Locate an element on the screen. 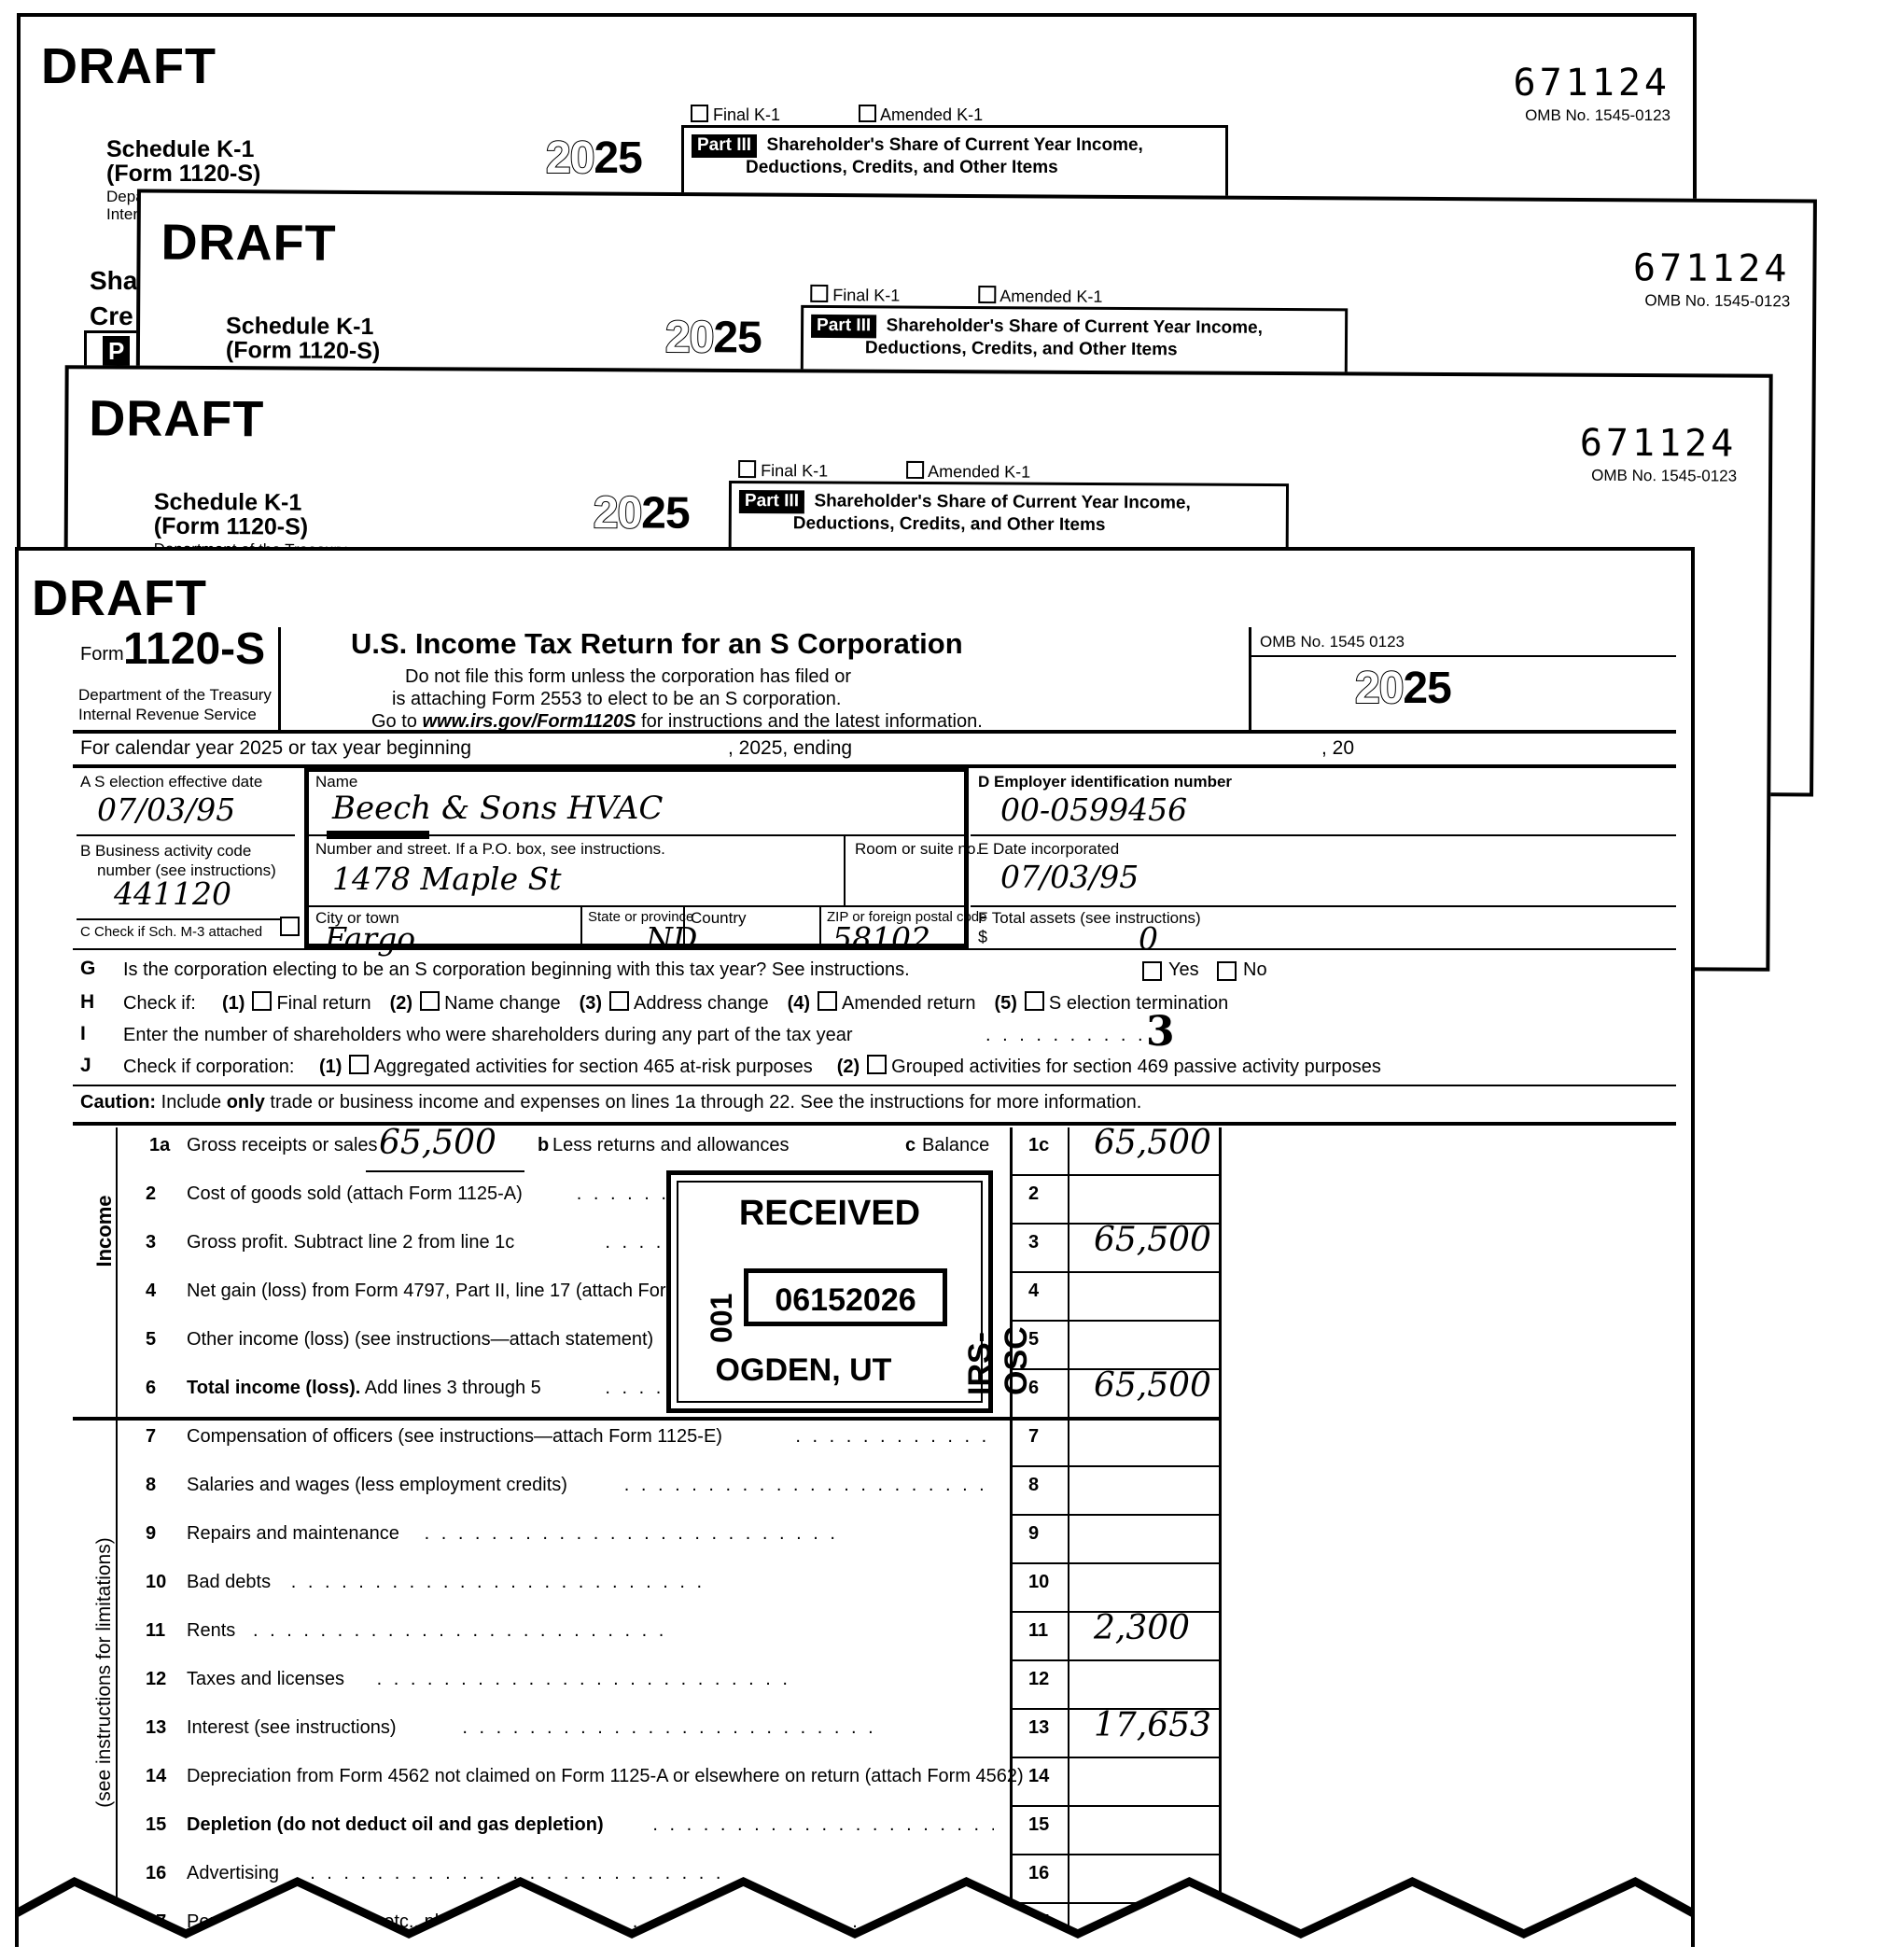 The image size is (1887, 1960). line-g-yes-checkbox is located at coordinates (1152, 971).